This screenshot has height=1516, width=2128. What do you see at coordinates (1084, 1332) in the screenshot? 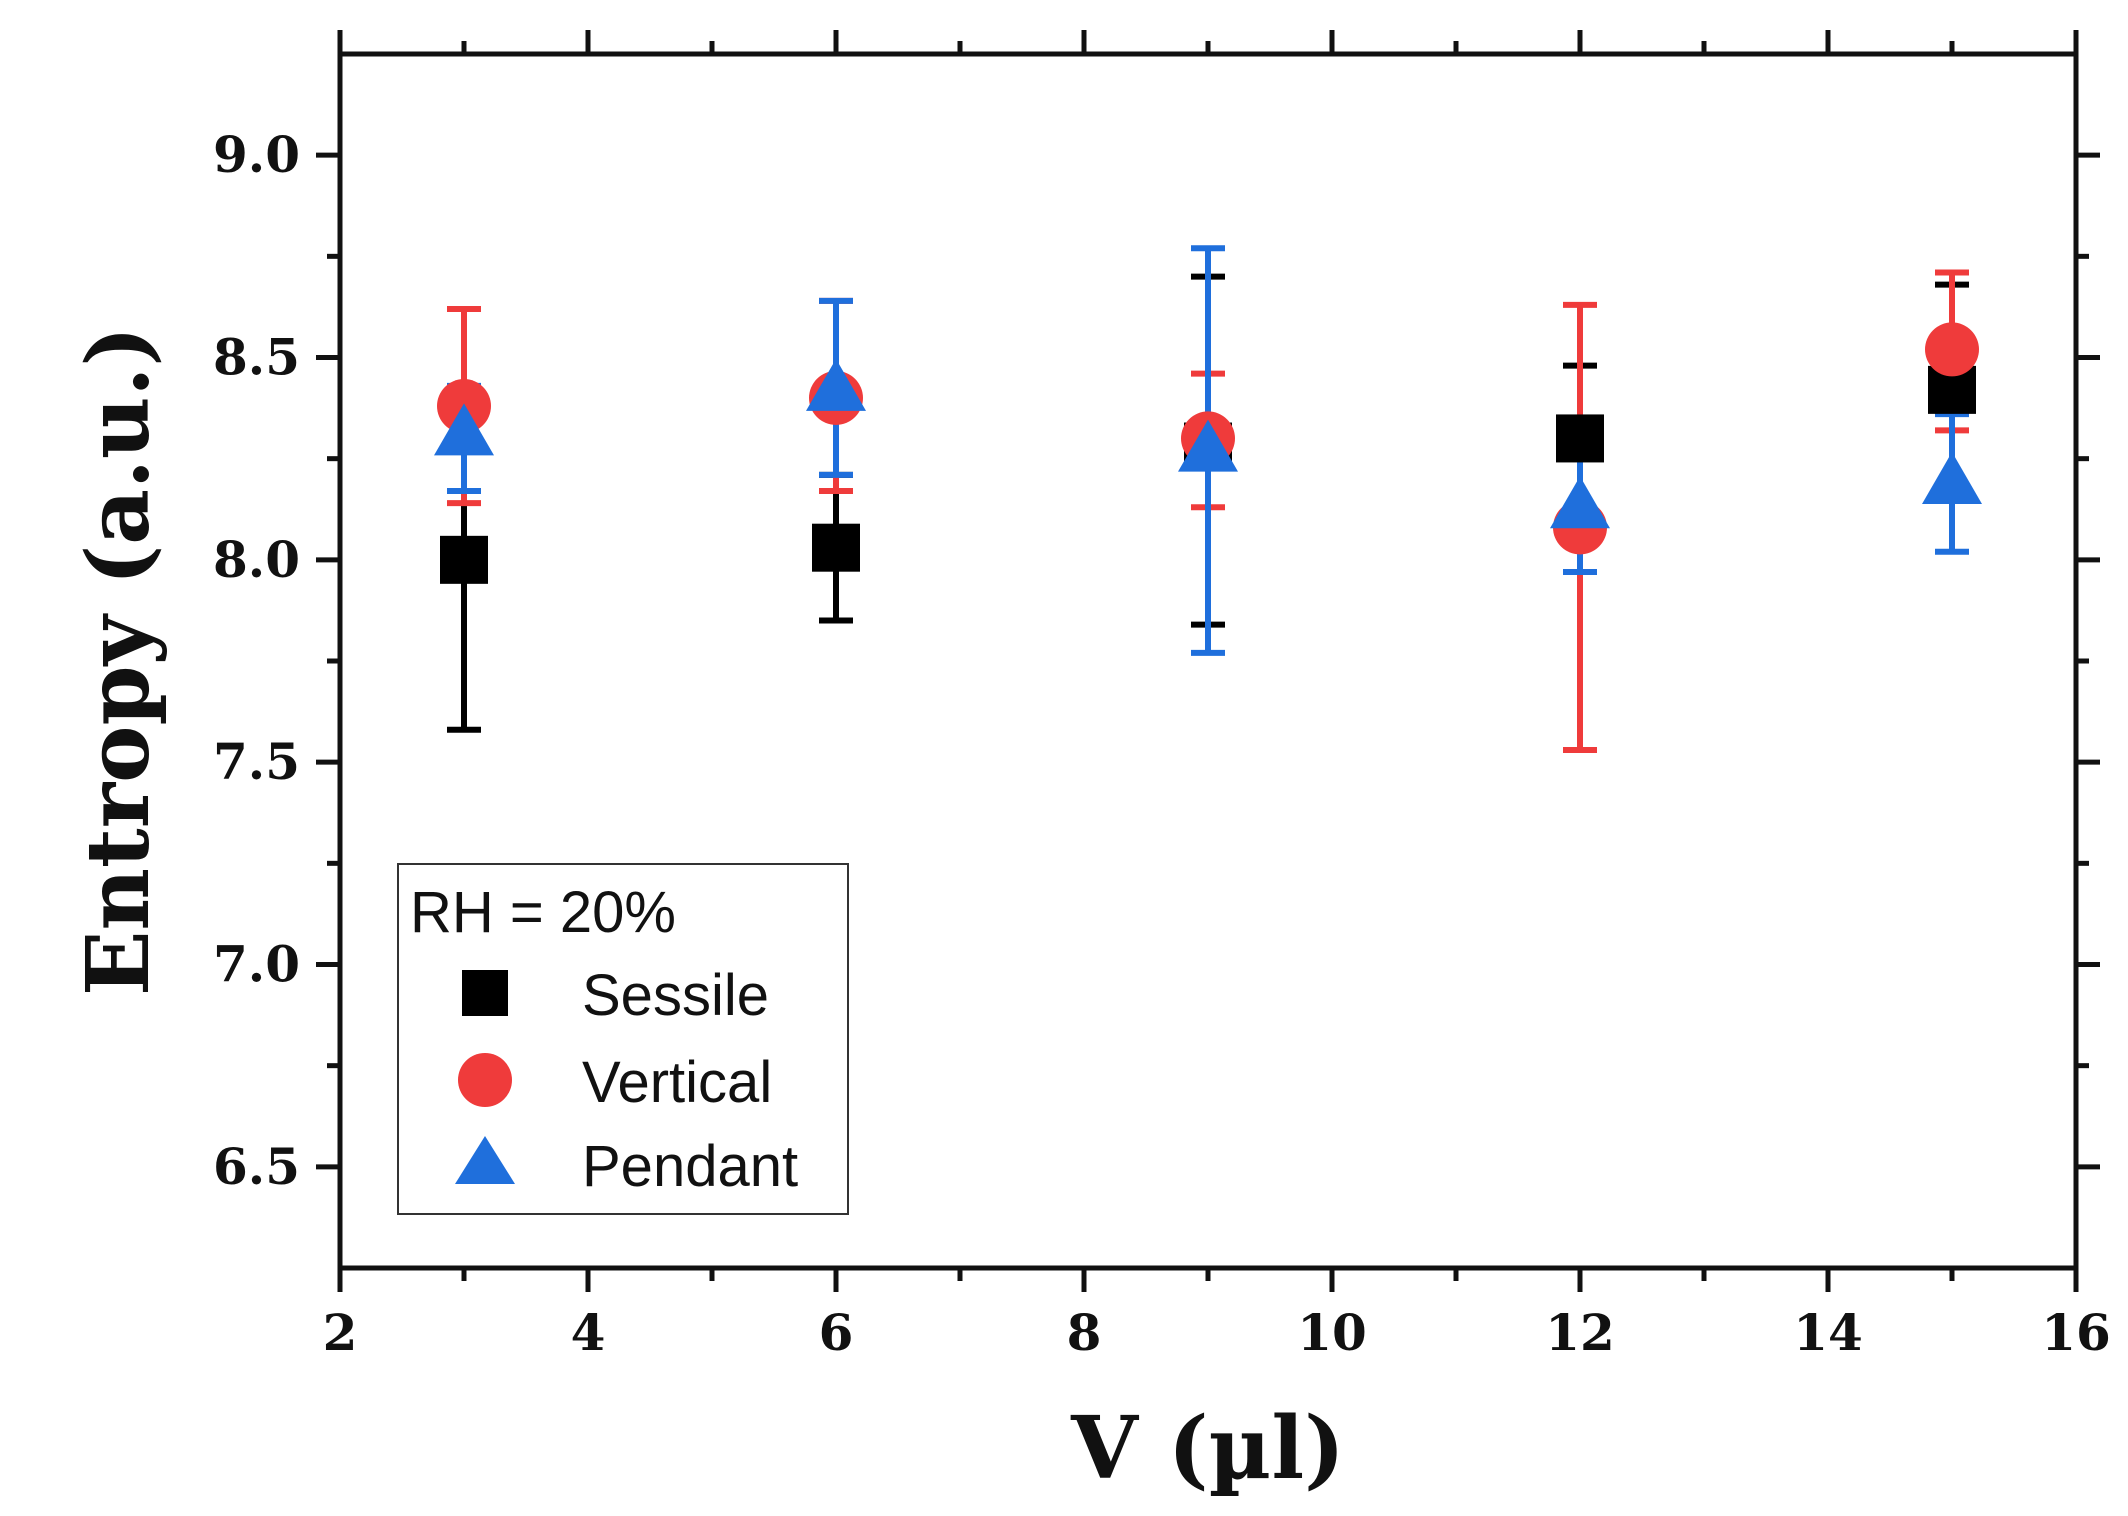
I see `x-tick-label: 8` at bounding box center [1084, 1332].